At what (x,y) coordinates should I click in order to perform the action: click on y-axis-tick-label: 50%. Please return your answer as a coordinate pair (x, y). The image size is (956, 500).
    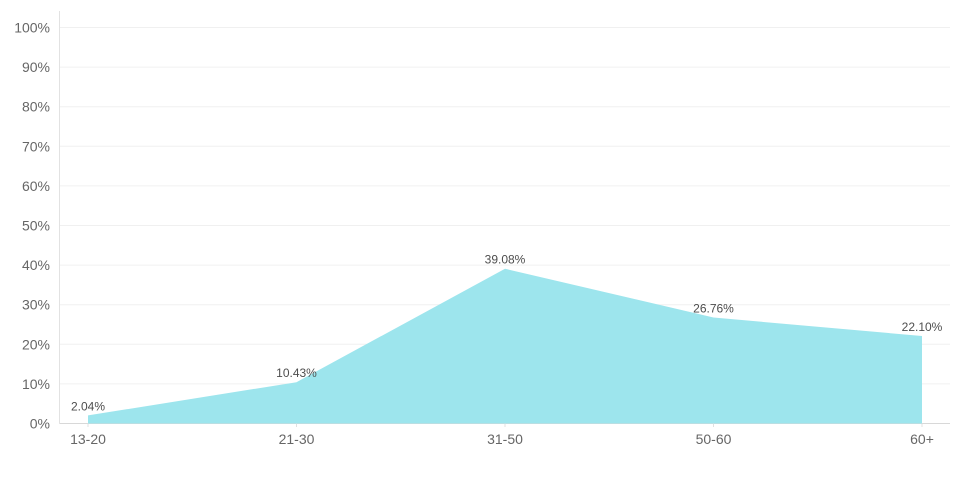
    Looking at the image, I should click on (36, 226).